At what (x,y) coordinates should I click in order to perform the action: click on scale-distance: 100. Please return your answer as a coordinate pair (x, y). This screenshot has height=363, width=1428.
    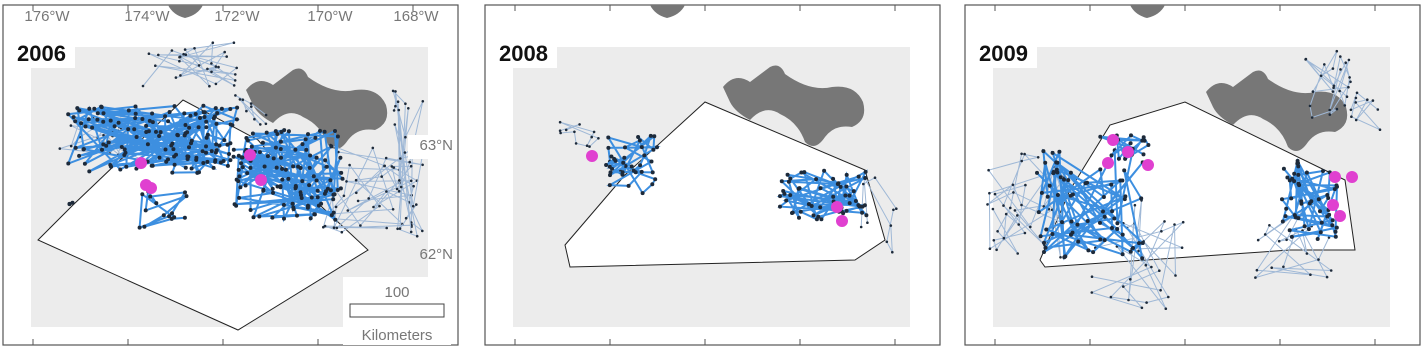
    Looking at the image, I should click on (396, 292).